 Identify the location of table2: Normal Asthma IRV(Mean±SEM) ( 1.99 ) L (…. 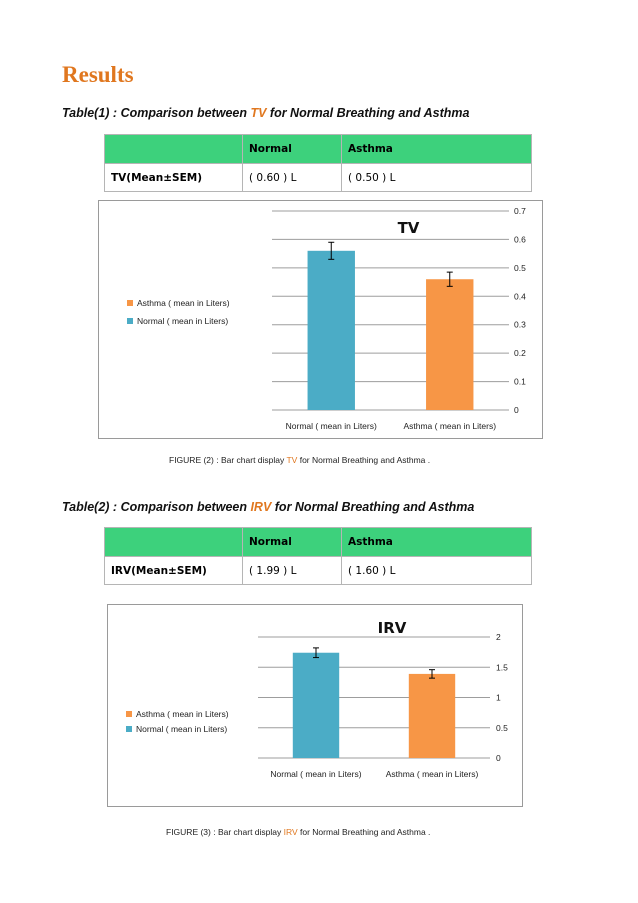
(318, 556).